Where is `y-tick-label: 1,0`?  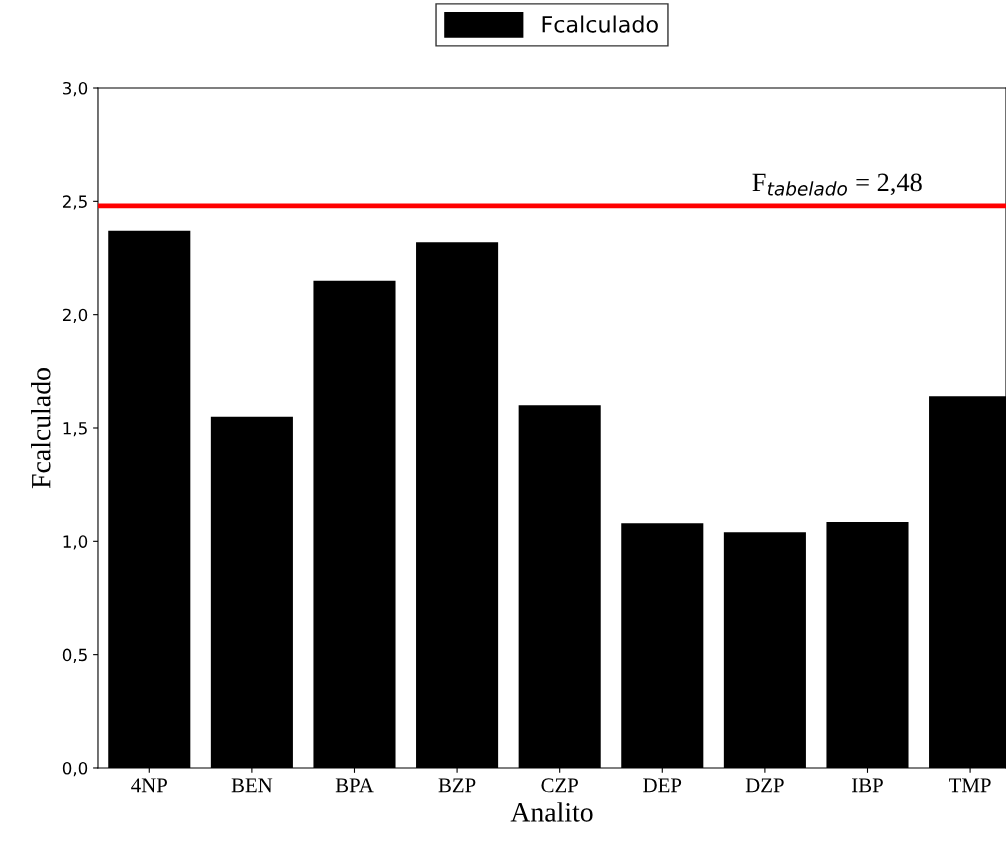 y-tick-label: 1,0 is located at coordinates (75, 542).